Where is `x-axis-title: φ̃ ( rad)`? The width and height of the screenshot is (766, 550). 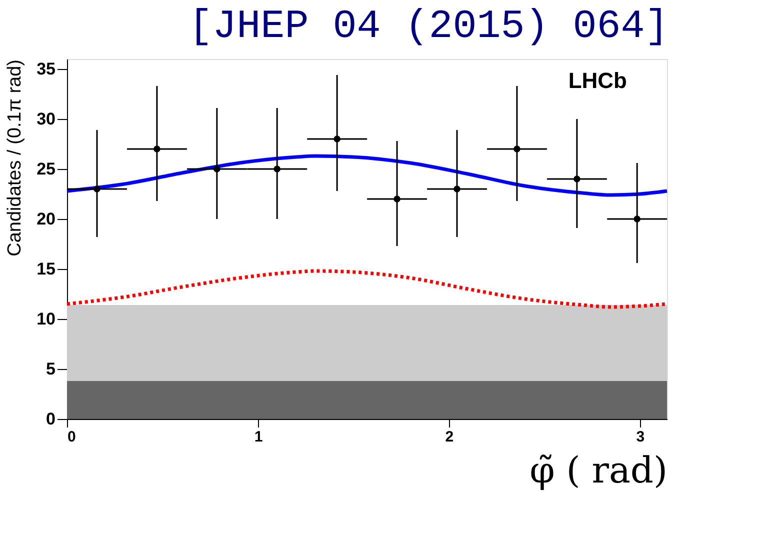 x-axis-title: φ̃ ( rad) is located at coordinates (599, 471).